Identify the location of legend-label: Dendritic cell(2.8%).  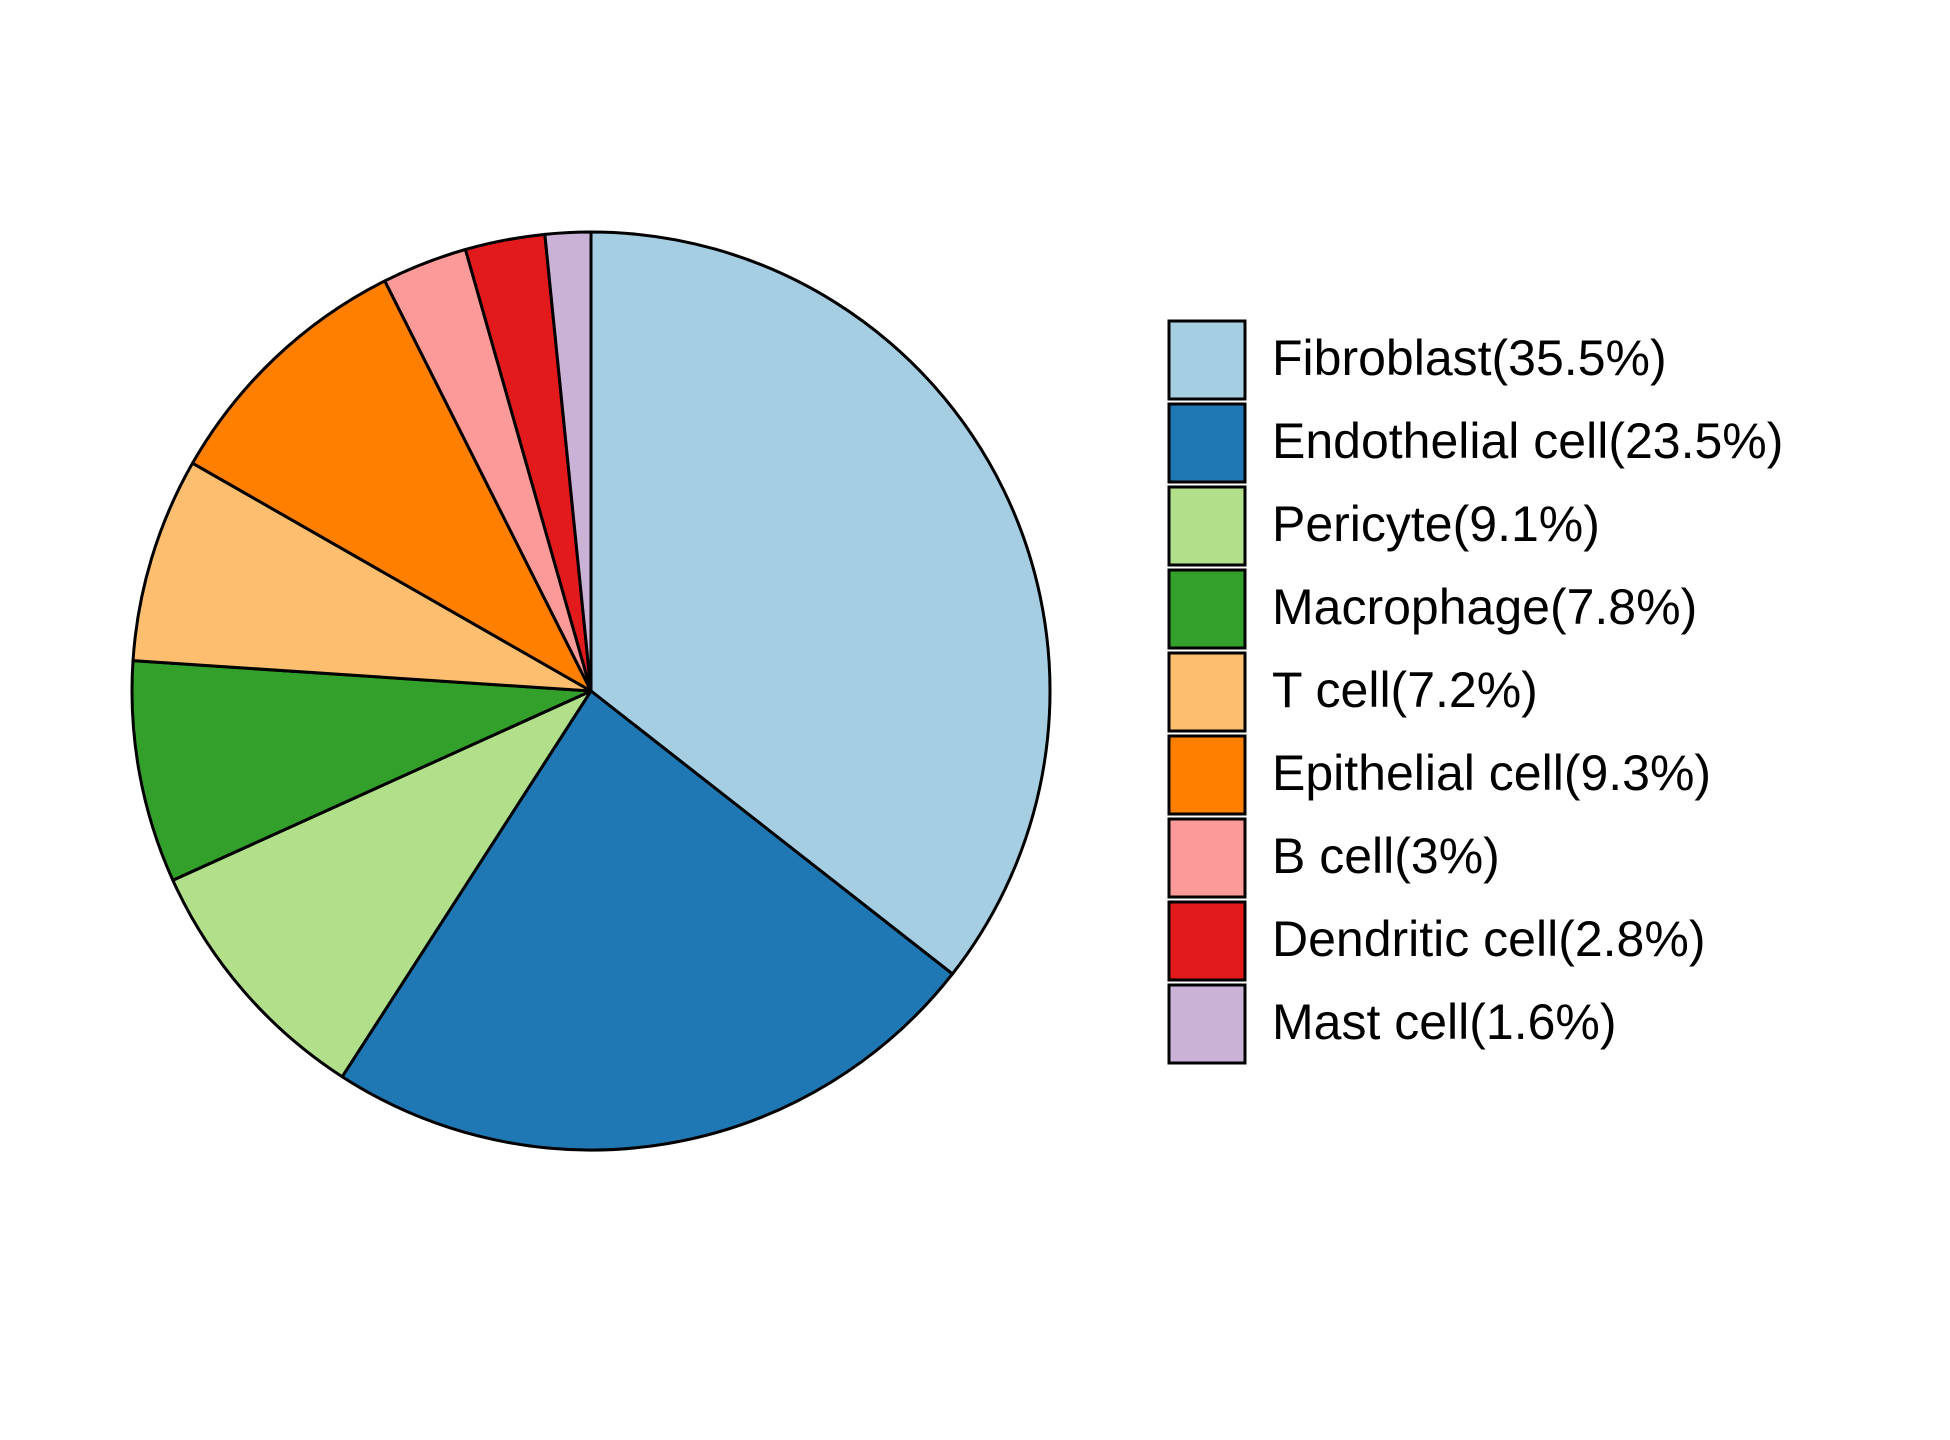
(1488, 939).